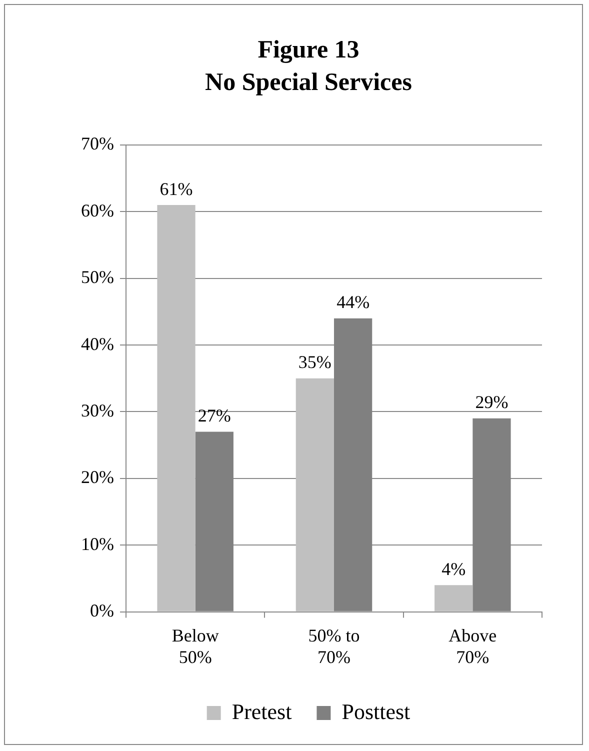 The width and height of the screenshot is (589, 751). What do you see at coordinates (472, 646) in the screenshot?
I see `x-tick-label: Above 70%` at bounding box center [472, 646].